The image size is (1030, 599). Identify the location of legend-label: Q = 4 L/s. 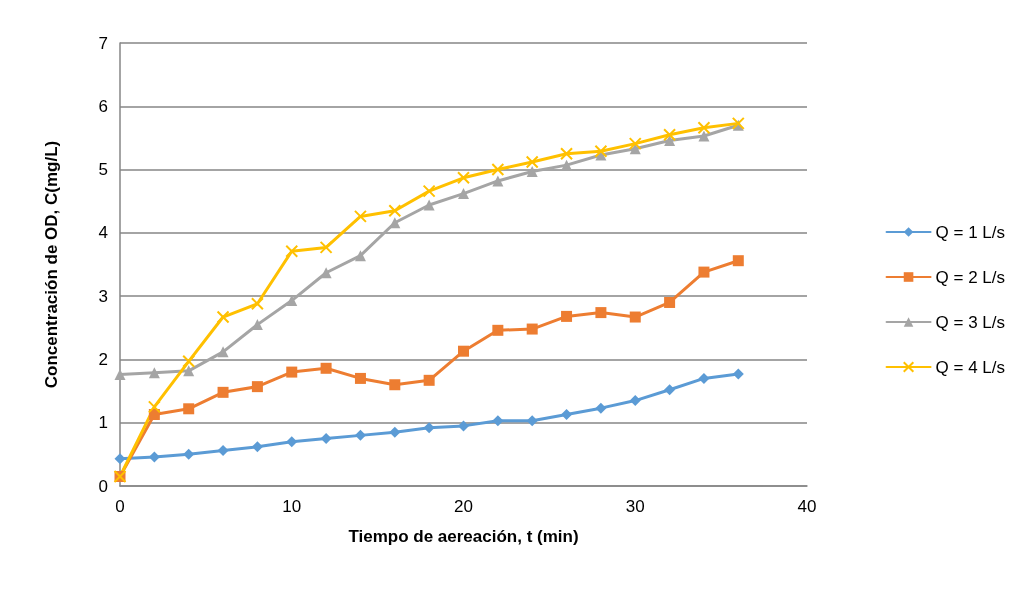
(970, 367).